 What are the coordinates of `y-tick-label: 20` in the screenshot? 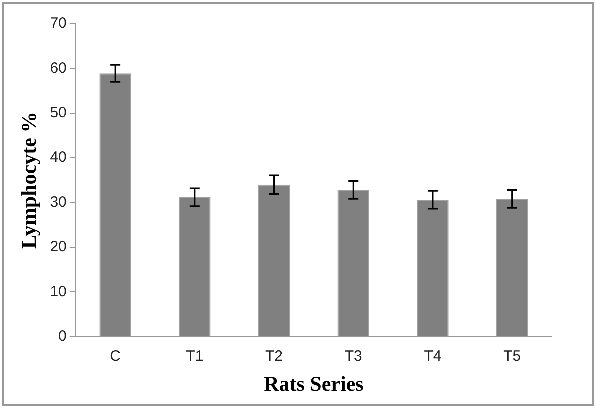 It's located at (58, 247).